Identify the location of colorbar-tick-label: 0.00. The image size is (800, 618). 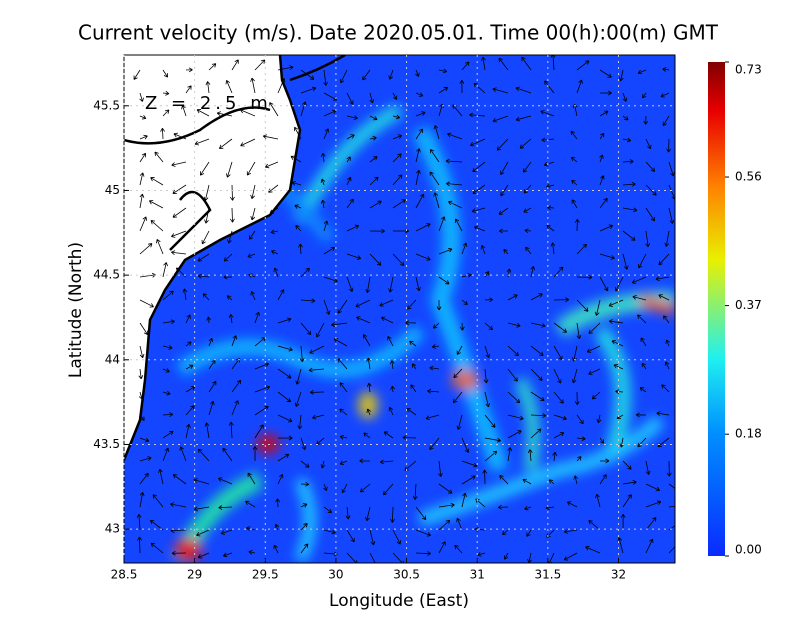
(748, 550).